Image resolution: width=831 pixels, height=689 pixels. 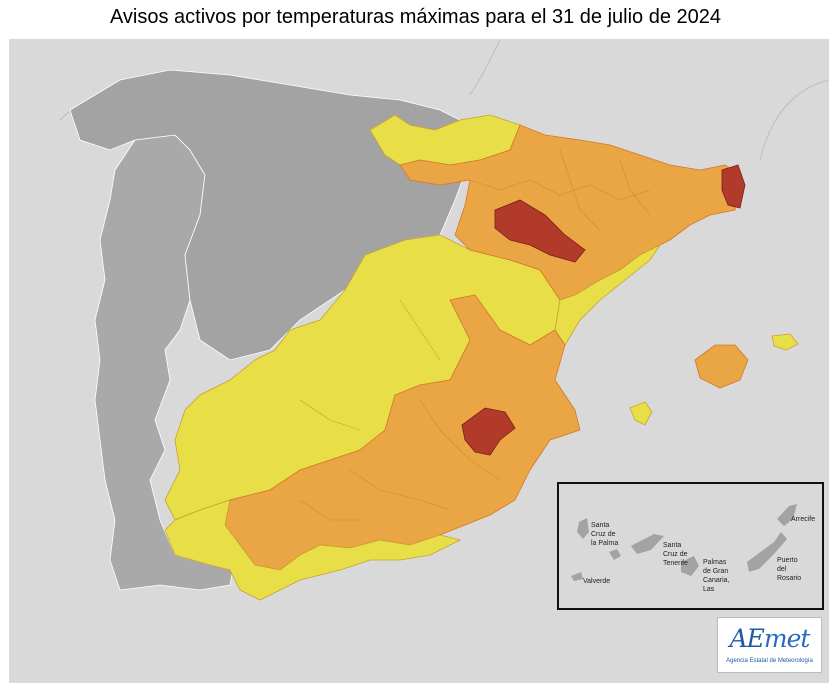 What do you see at coordinates (615, 554) in the screenshot?
I see `la-gomera-island` at bounding box center [615, 554].